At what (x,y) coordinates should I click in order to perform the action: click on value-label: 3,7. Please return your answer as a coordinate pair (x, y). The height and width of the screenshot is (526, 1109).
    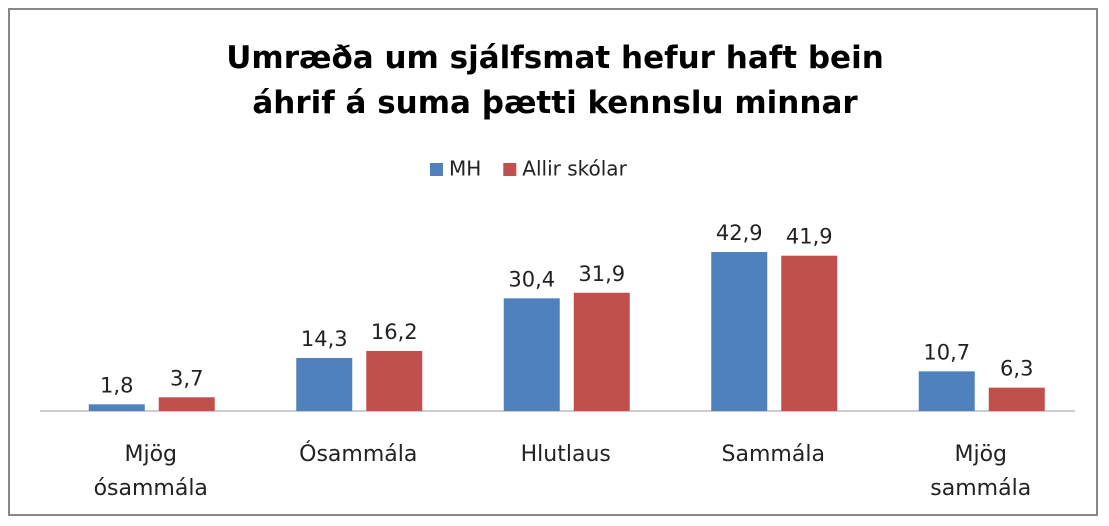
    Looking at the image, I should click on (186, 378).